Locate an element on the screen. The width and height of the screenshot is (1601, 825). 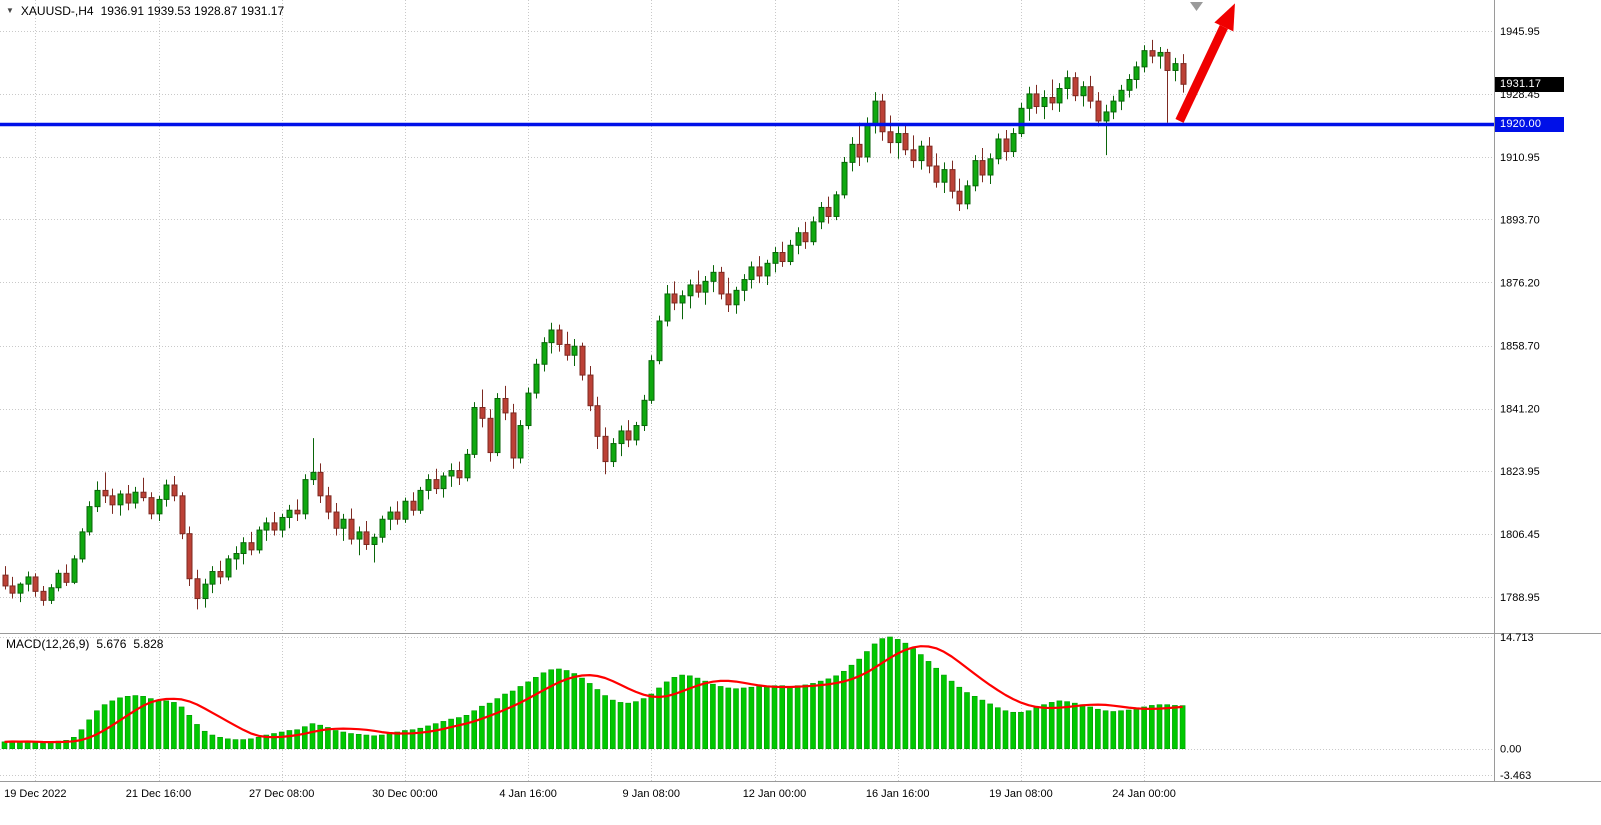
macd-main-value: 5.676 is located at coordinates (111, 644).